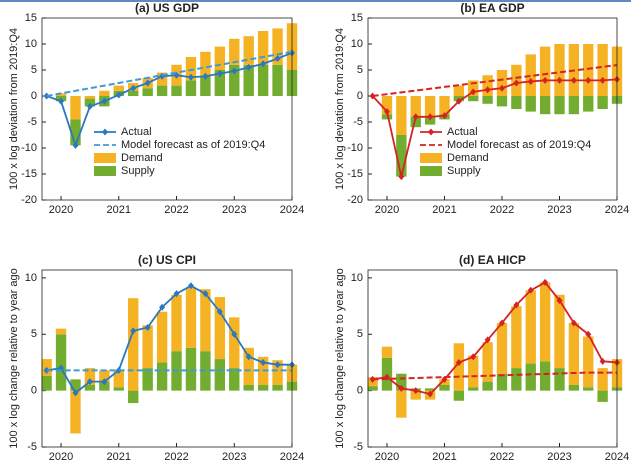 Image resolution: width=631 pixels, height=464 pixels. I want to click on y-tick-label: 15, so click(357, 18).